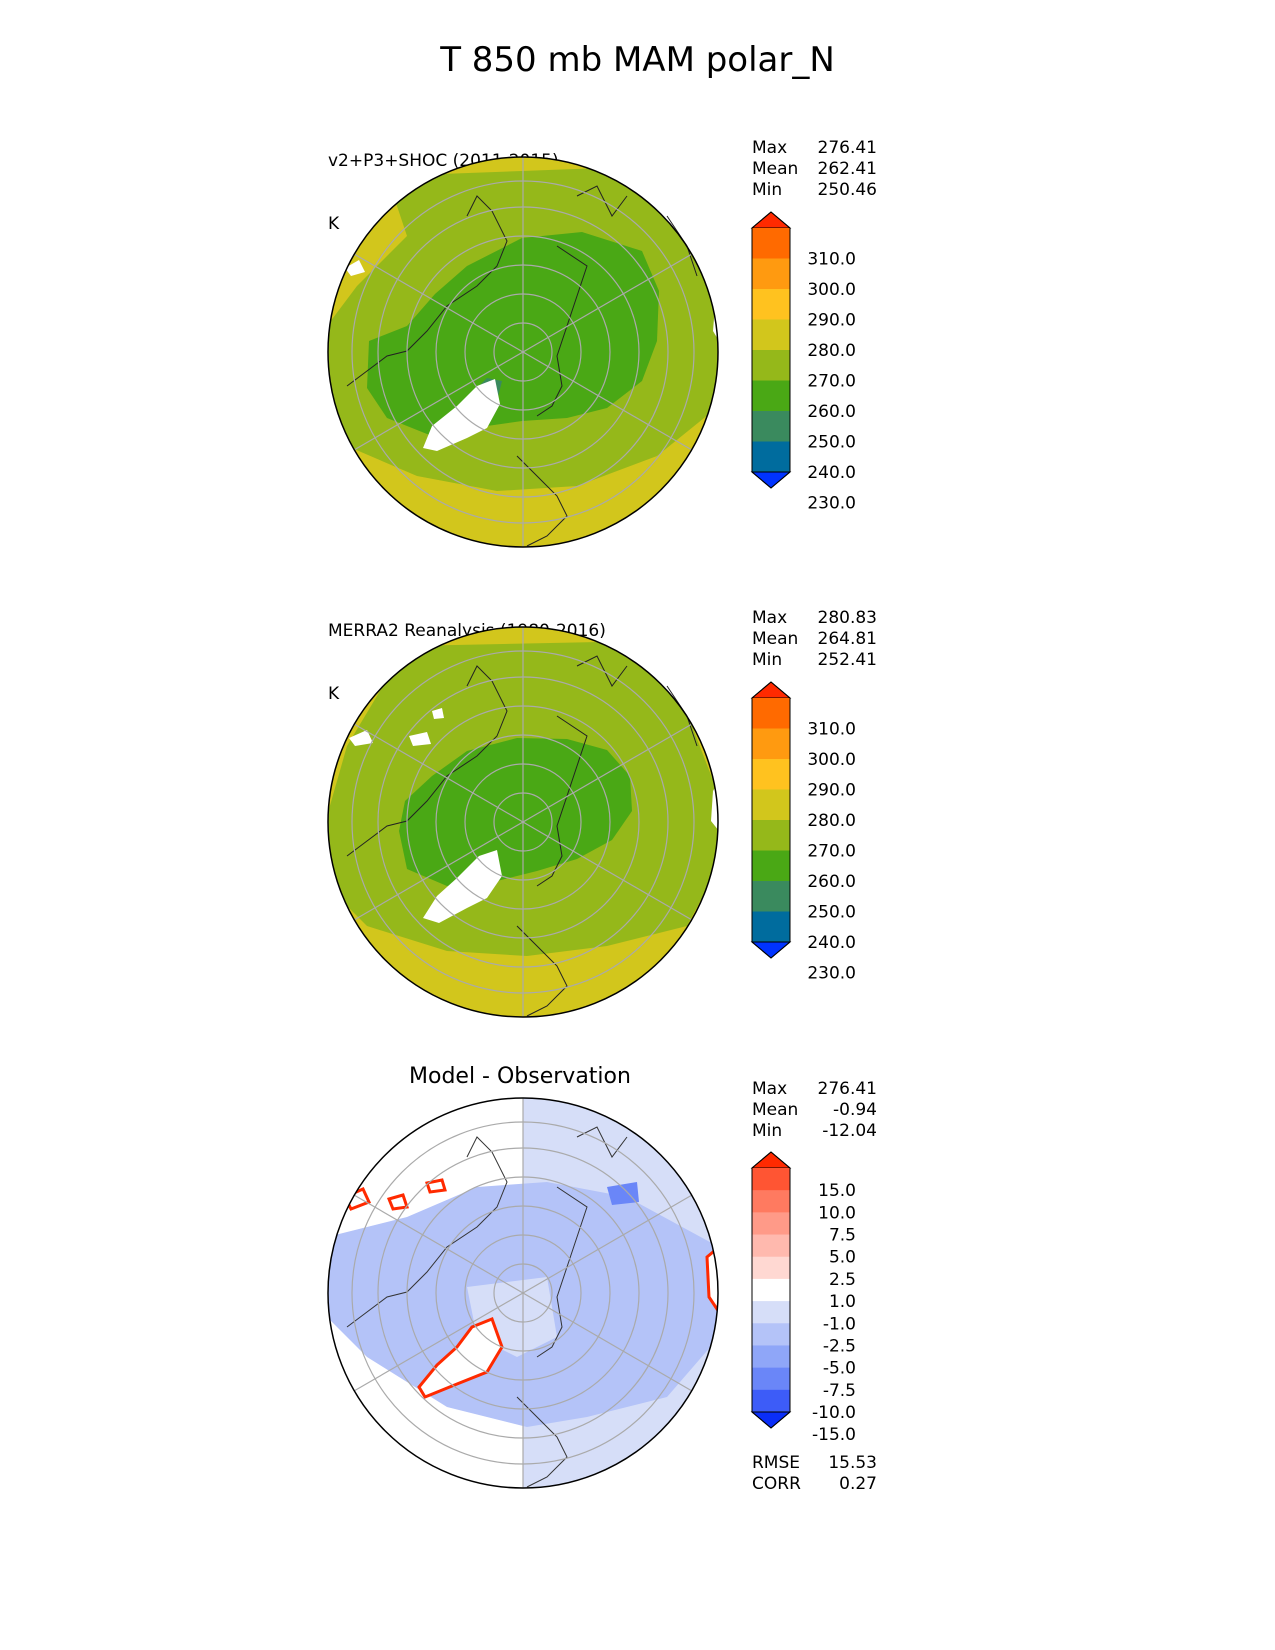 The height and width of the screenshot is (1650, 1275). I want to click on stat-value: 264.81, so click(847, 639).